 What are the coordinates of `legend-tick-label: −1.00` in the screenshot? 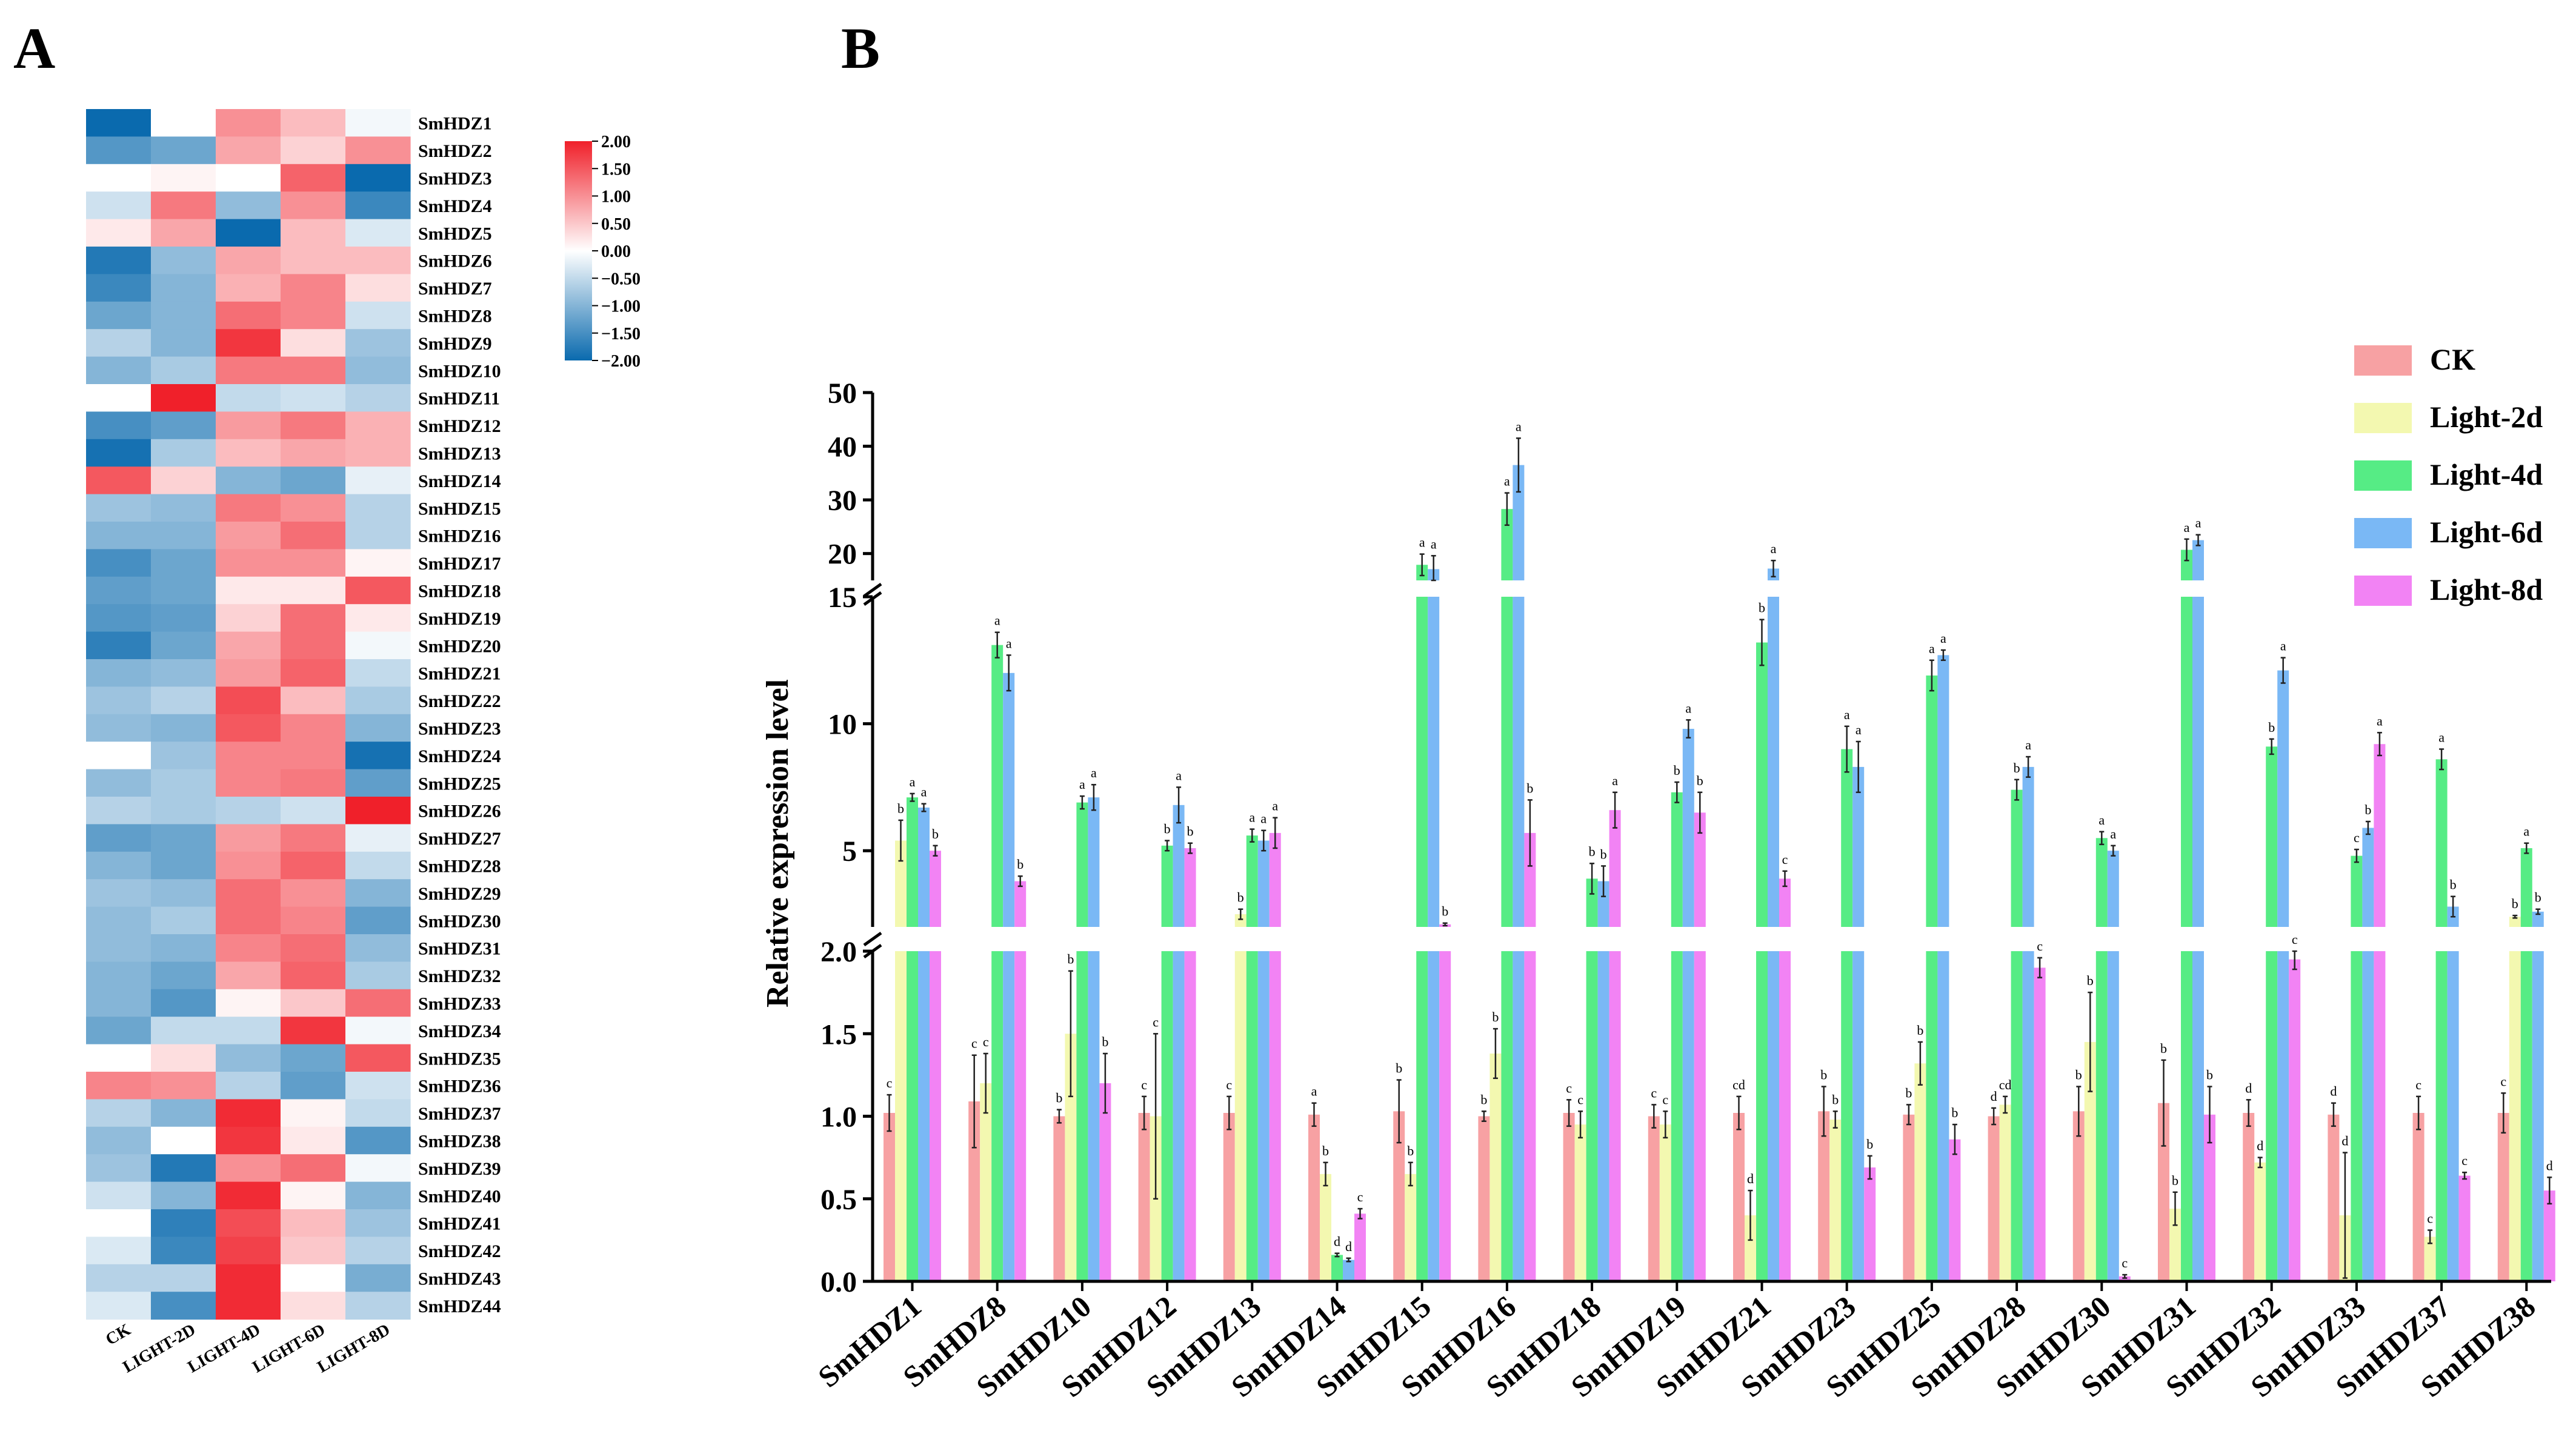 It's located at (621, 306).